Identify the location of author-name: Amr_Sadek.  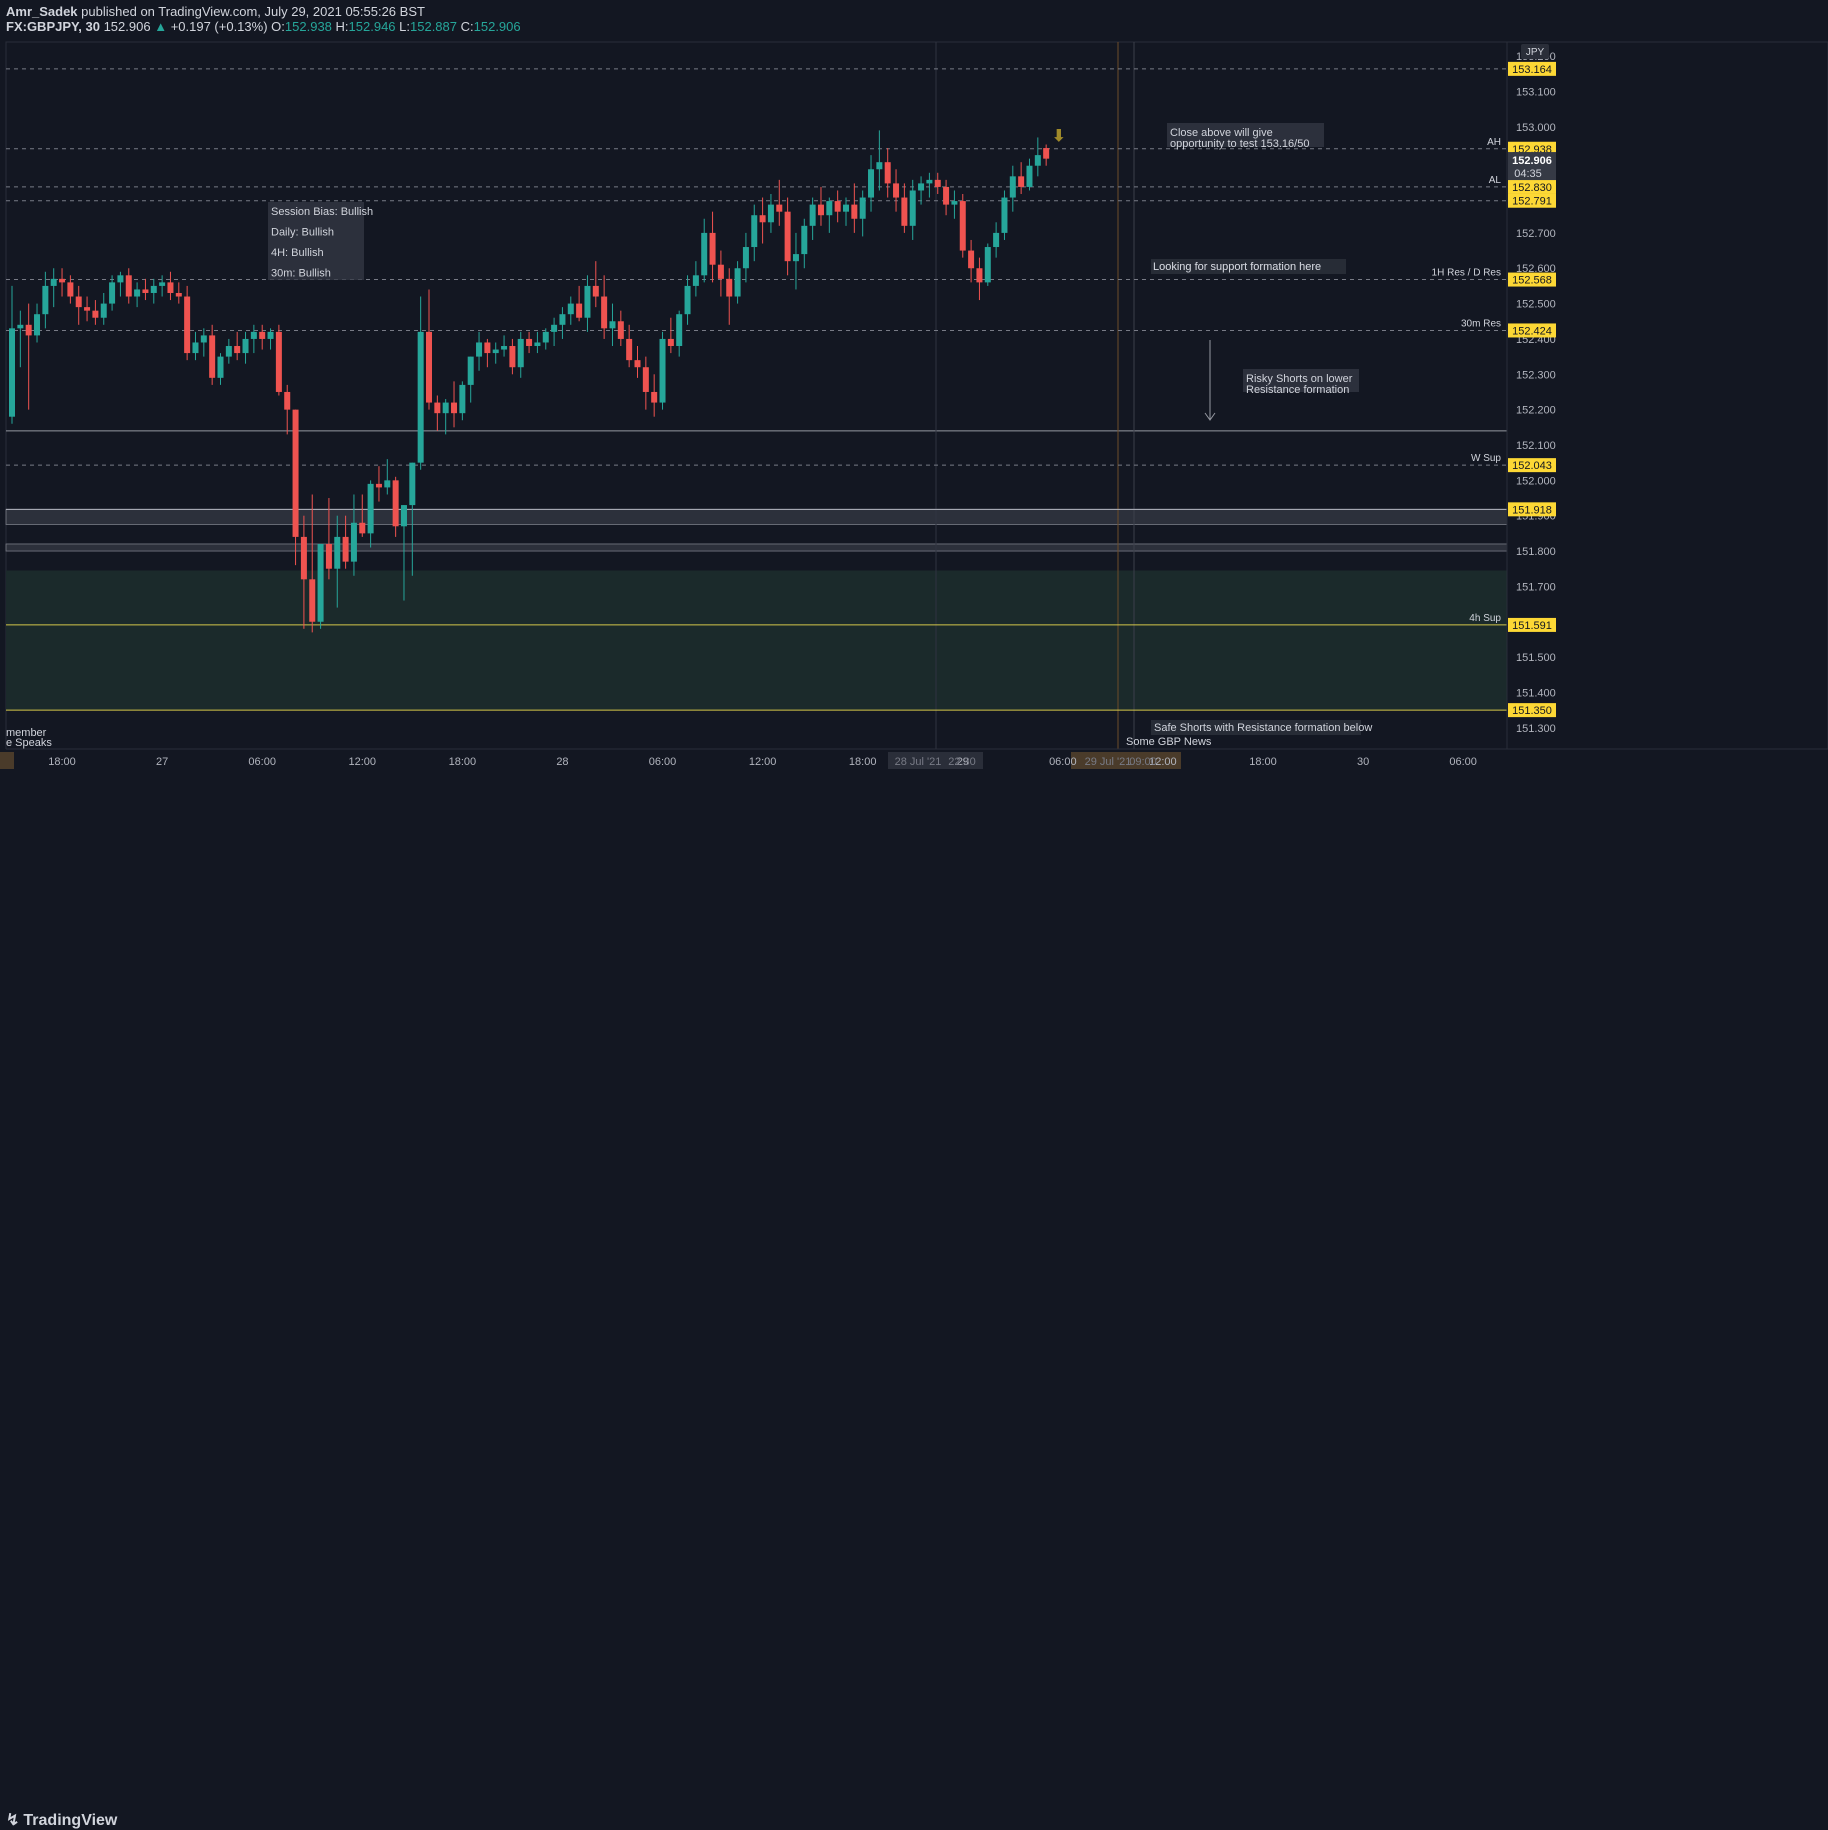
(42, 11).